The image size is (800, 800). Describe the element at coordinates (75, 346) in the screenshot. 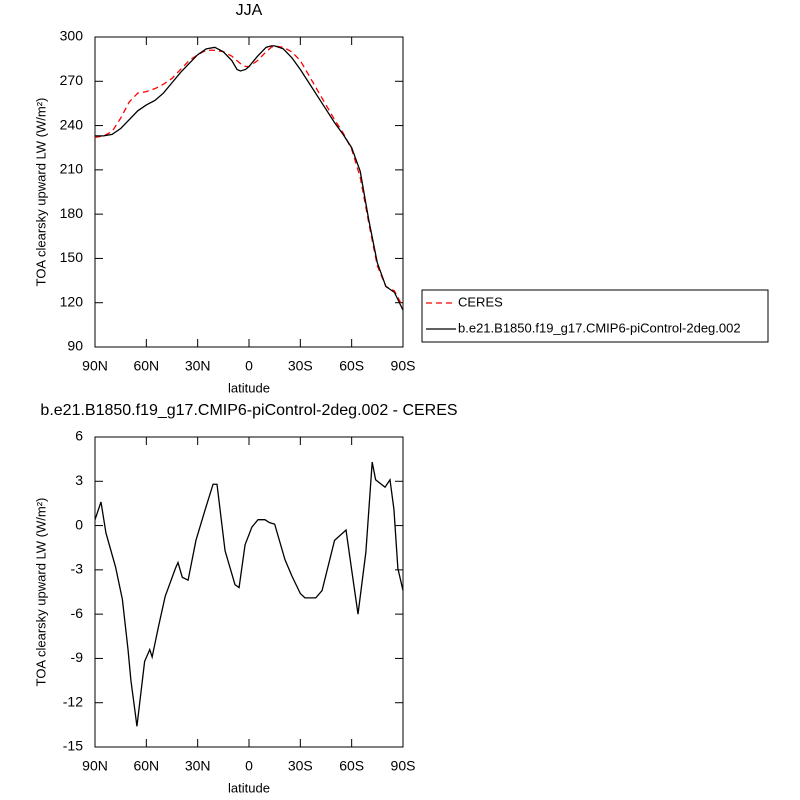

I see `y-tick-label: 90` at that location.